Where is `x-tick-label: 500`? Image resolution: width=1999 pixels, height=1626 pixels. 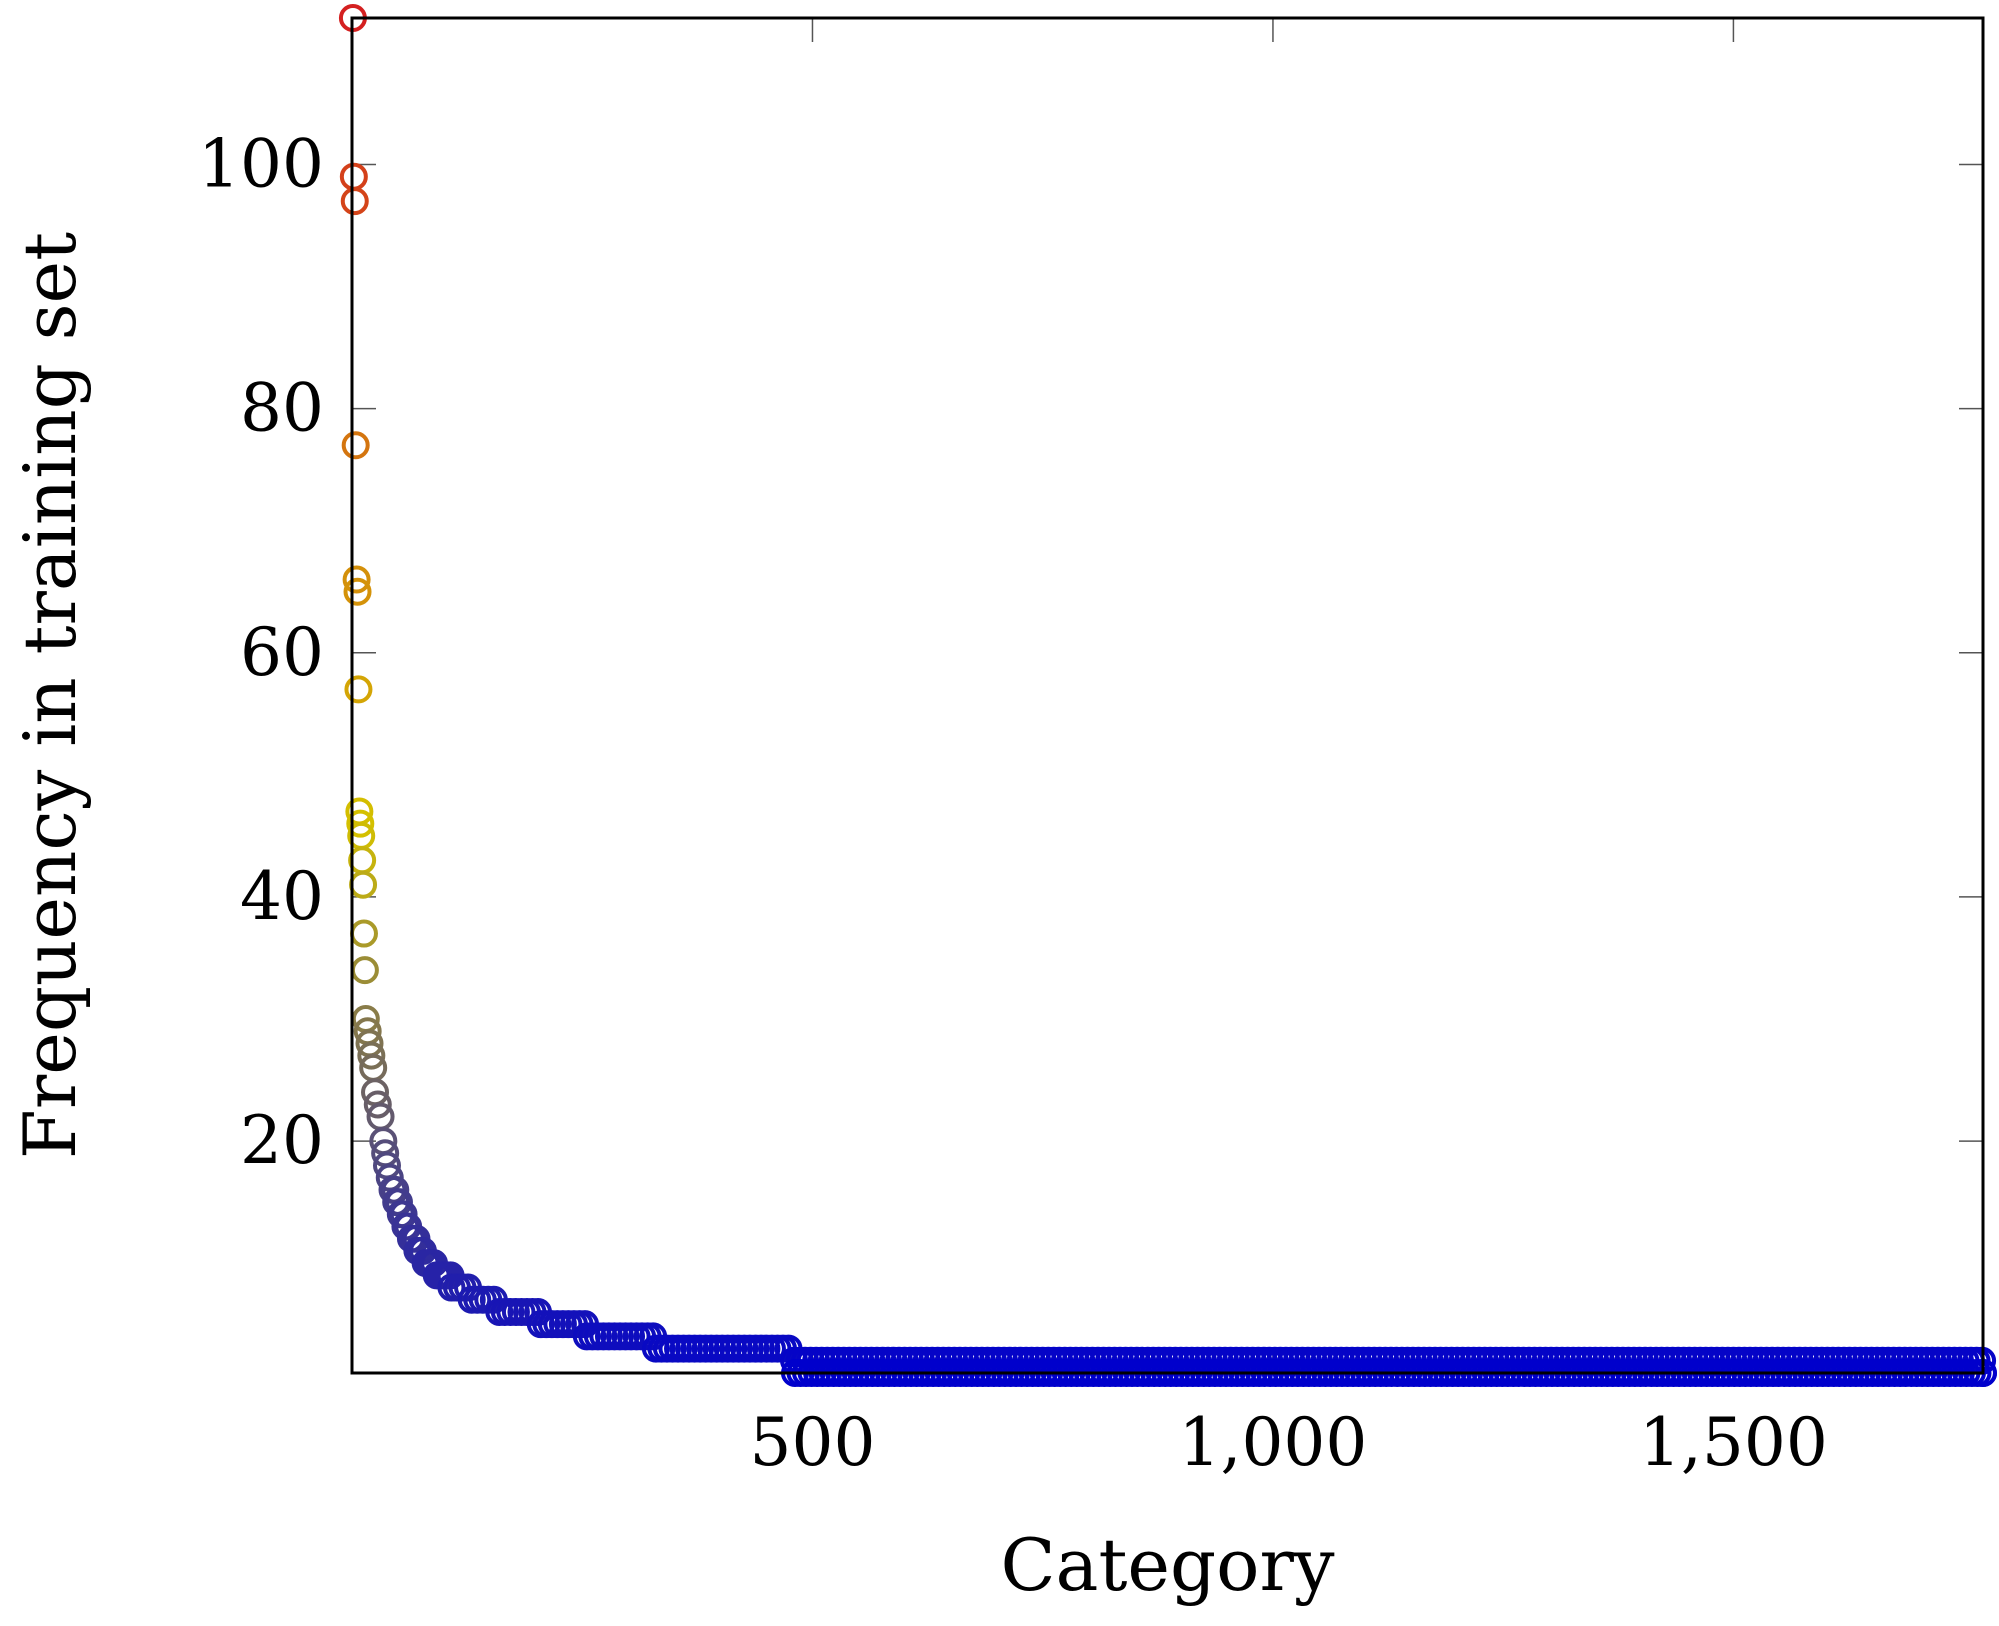 x-tick-label: 500 is located at coordinates (812, 1442).